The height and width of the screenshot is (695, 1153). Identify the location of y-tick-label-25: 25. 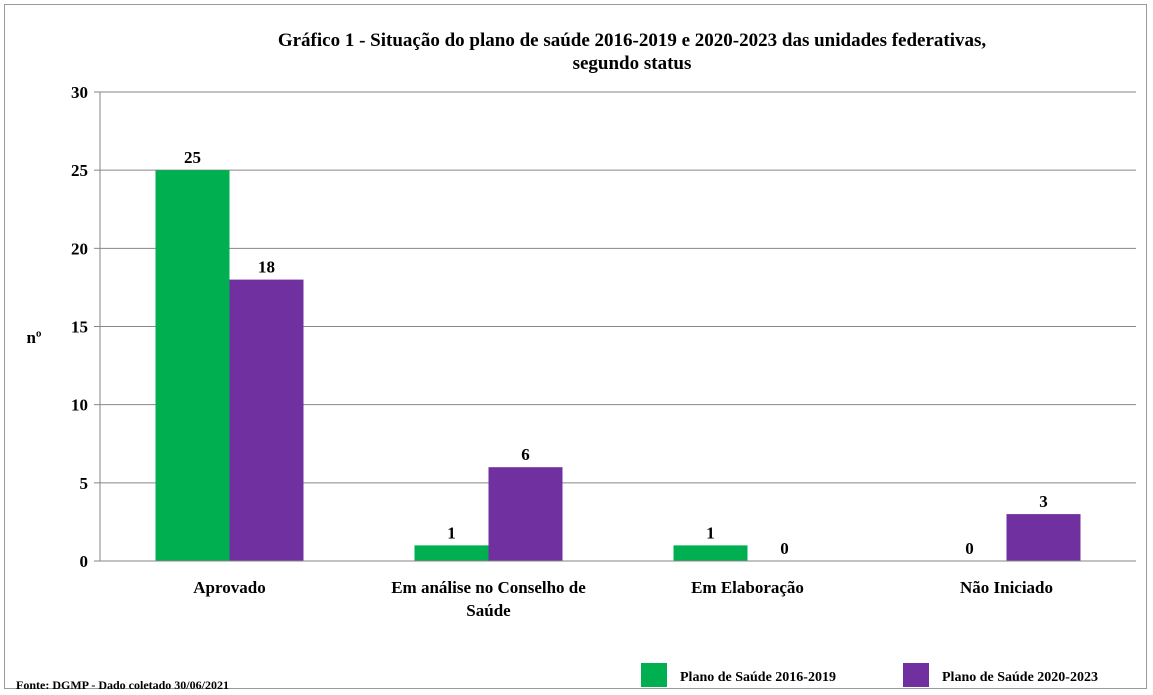
(79, 170).